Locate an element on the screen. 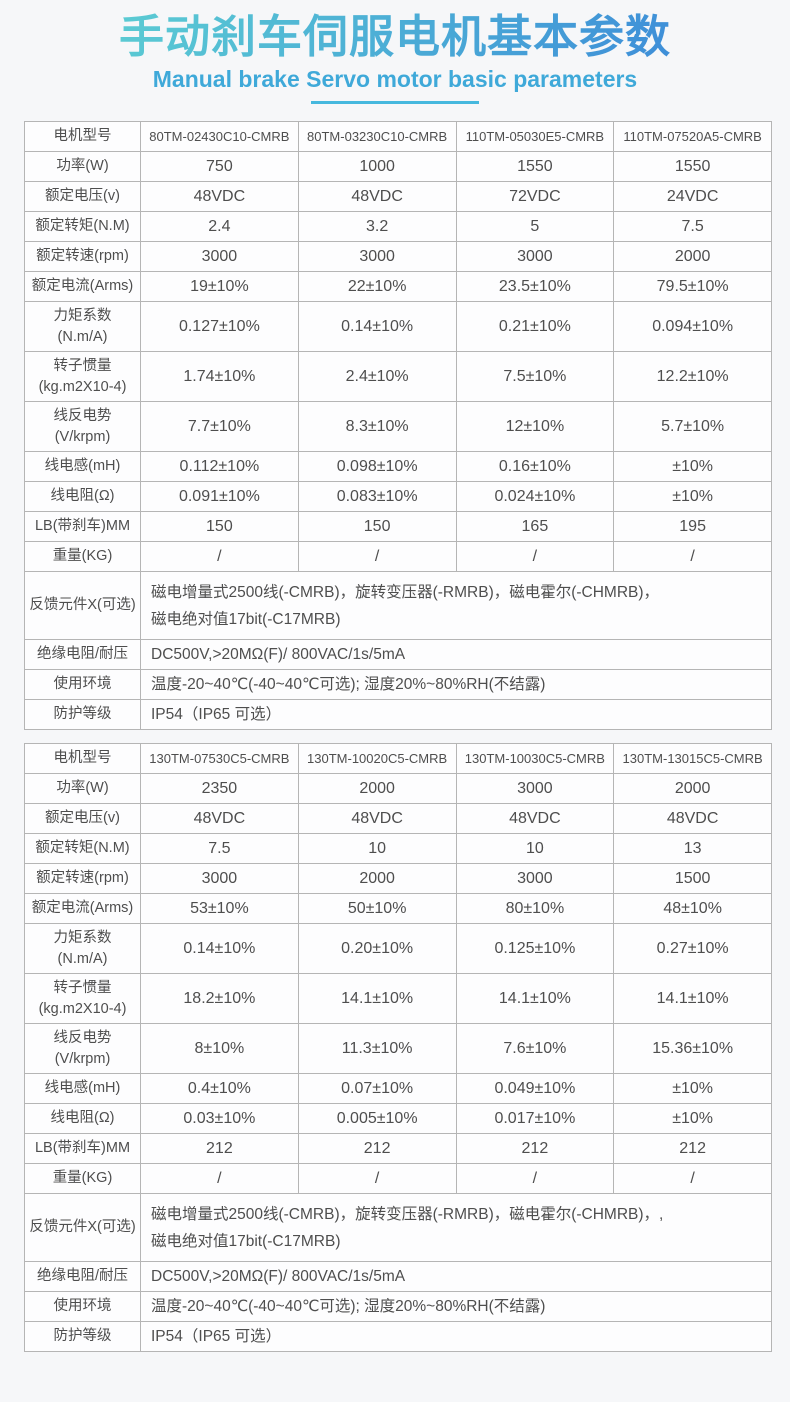 This screenshot has height=1402, width=790. table-row: 额定转矩(N.M) 7.5 10 10 13 is located at coordinates (398, 848).